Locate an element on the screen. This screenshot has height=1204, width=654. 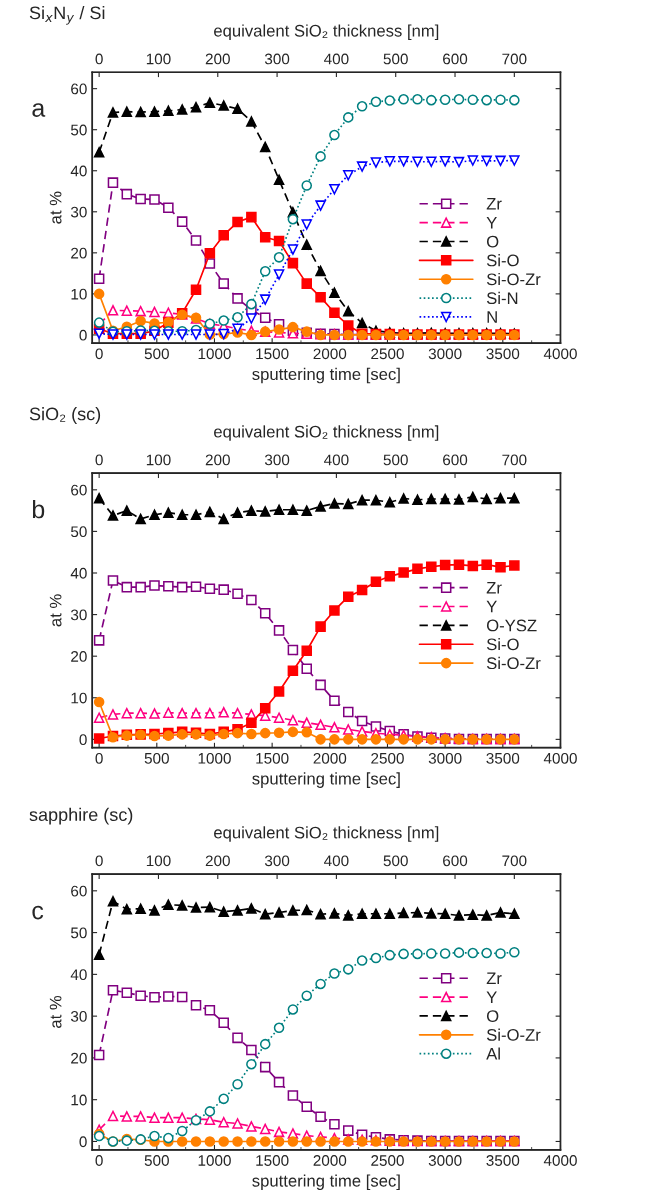
legend-label: N is located at coordinates (492, 317).